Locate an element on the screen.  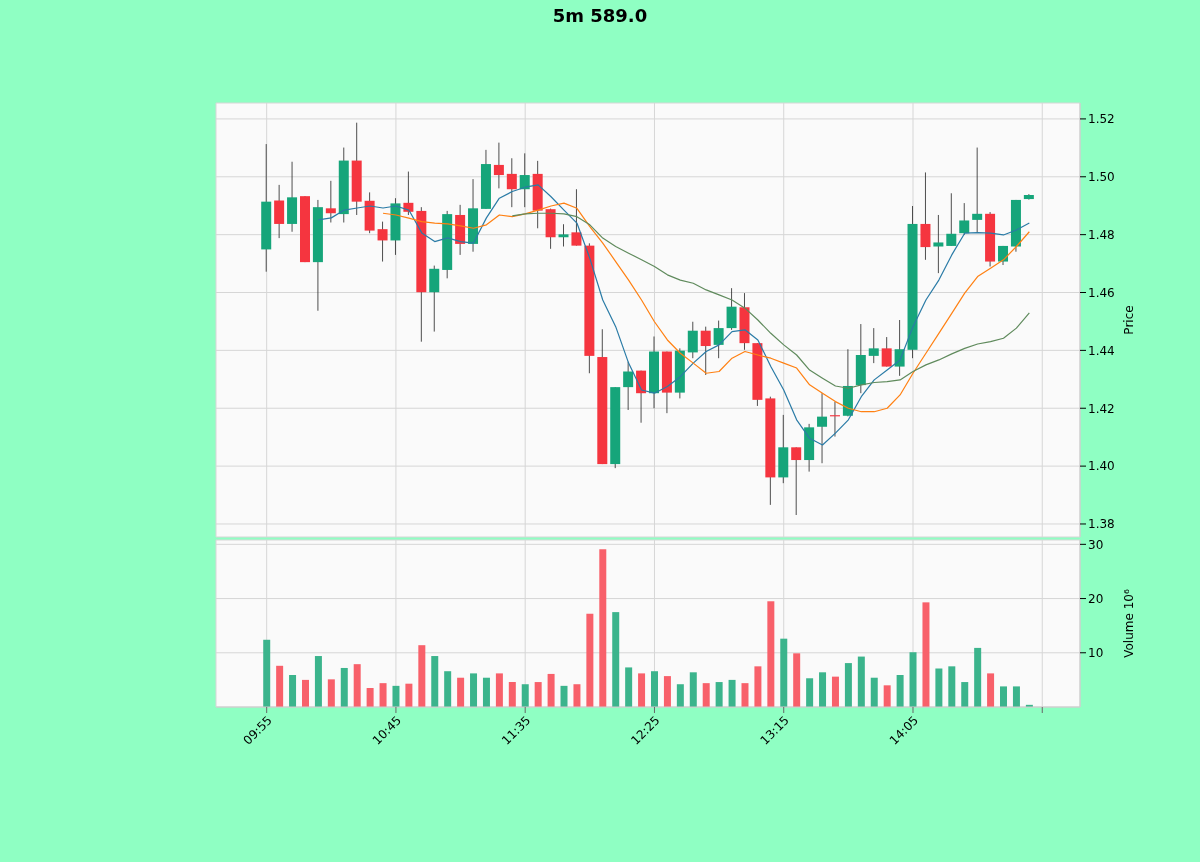
y-tick-label: 1.38 is located at coordinates (1101, 524).